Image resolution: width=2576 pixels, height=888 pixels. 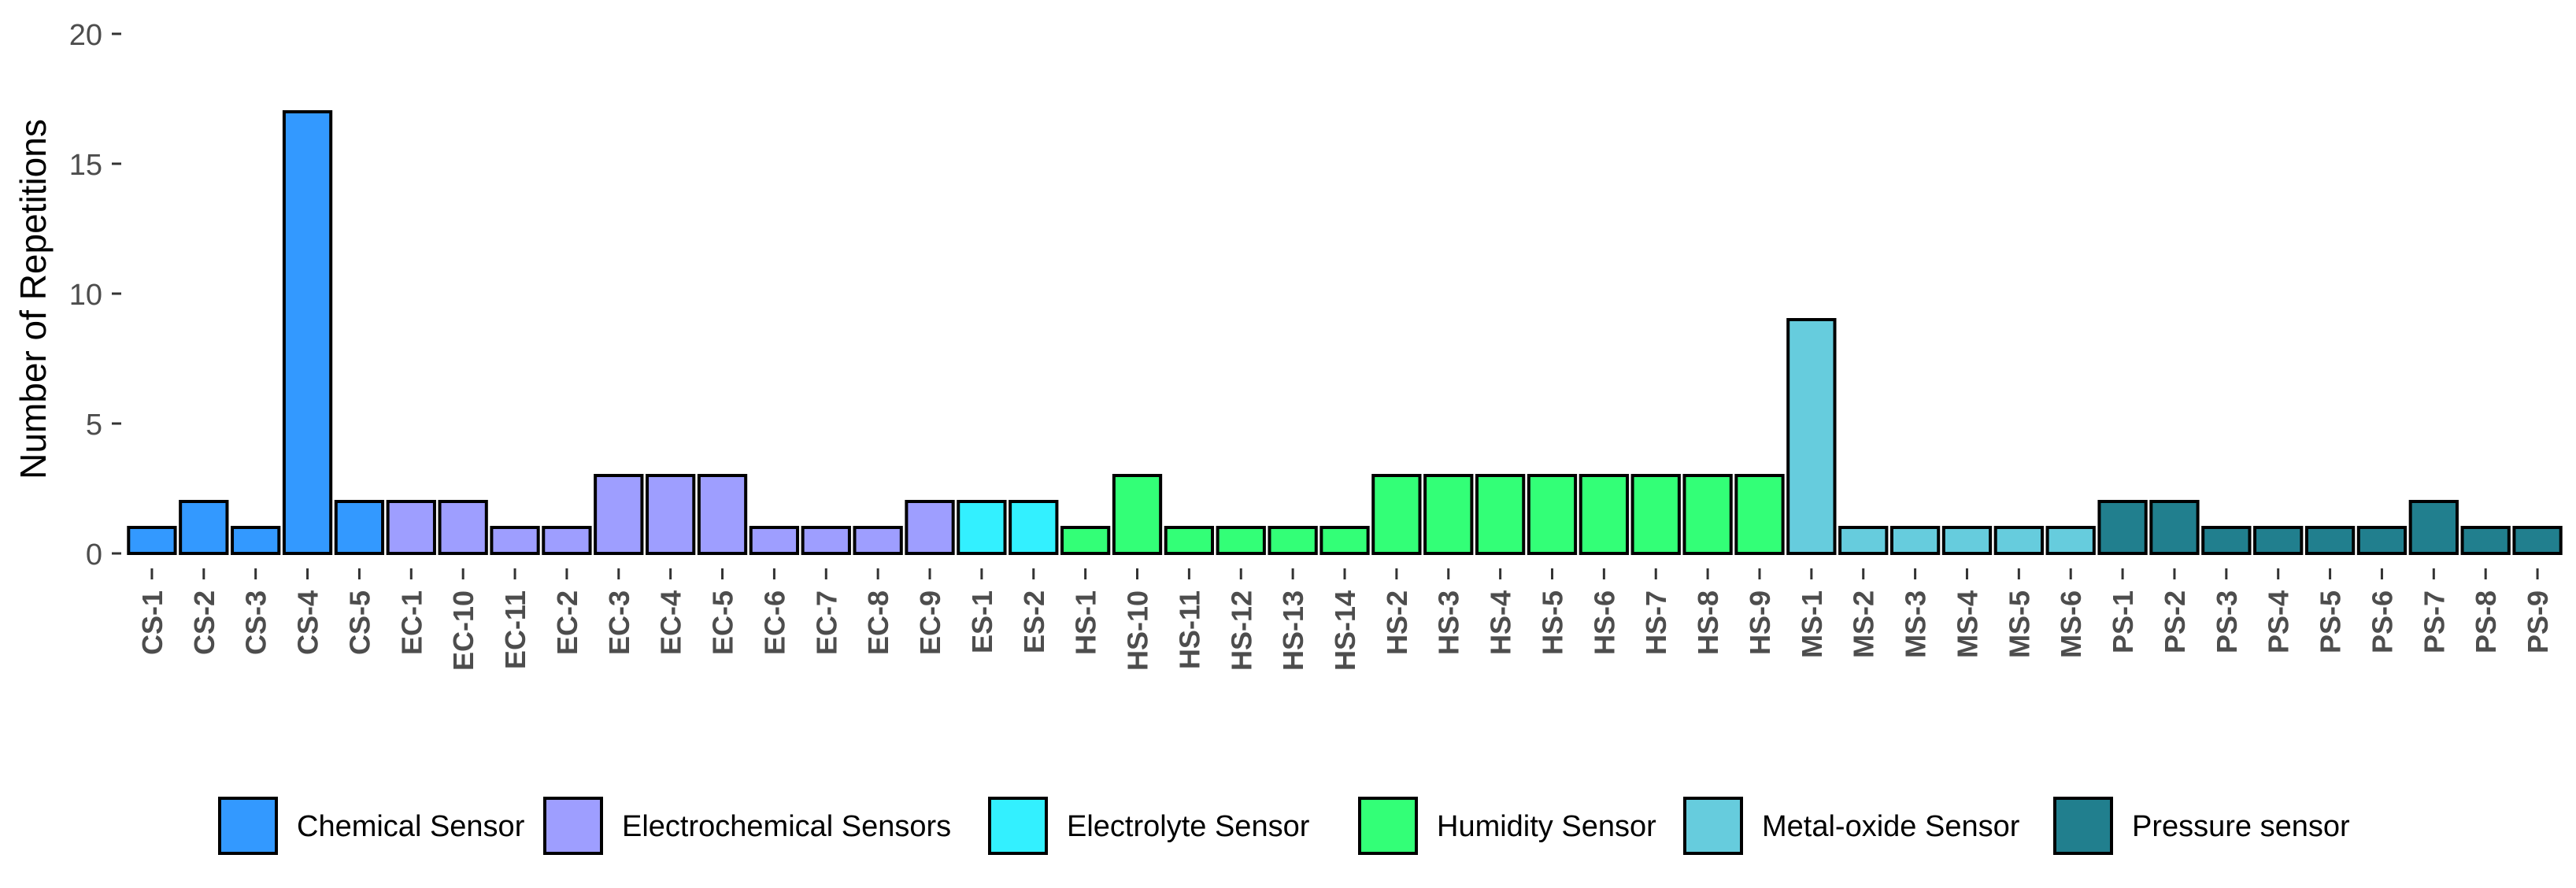 I want to click on x-tick-label: ES-1, so click(x=982, y=621).